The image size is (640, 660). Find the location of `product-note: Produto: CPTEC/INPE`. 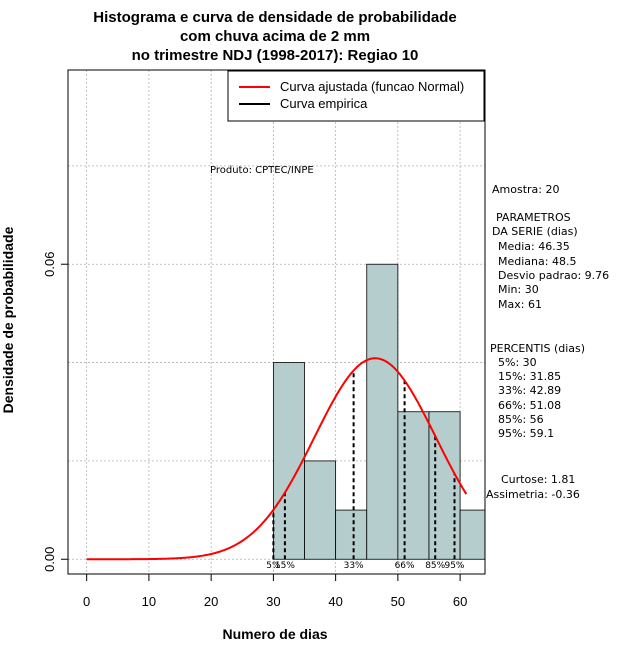

product-note: Produto: CPTEC/INPE is located at coordinates (262, 170).